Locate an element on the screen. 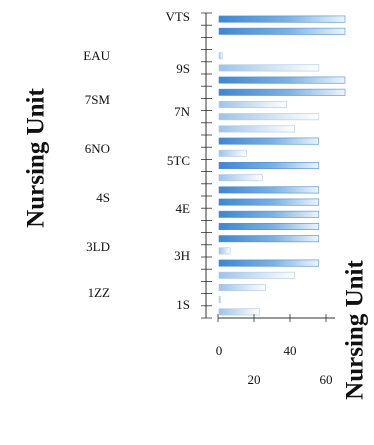  outer-category-label: 1ZZ is located at coordinates (99, 292).